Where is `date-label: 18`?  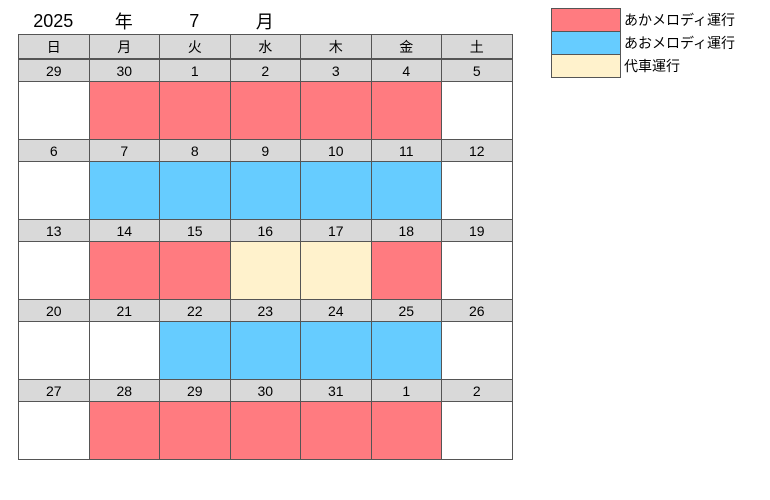 date-label: 18 is located at coordinates (406, 230).